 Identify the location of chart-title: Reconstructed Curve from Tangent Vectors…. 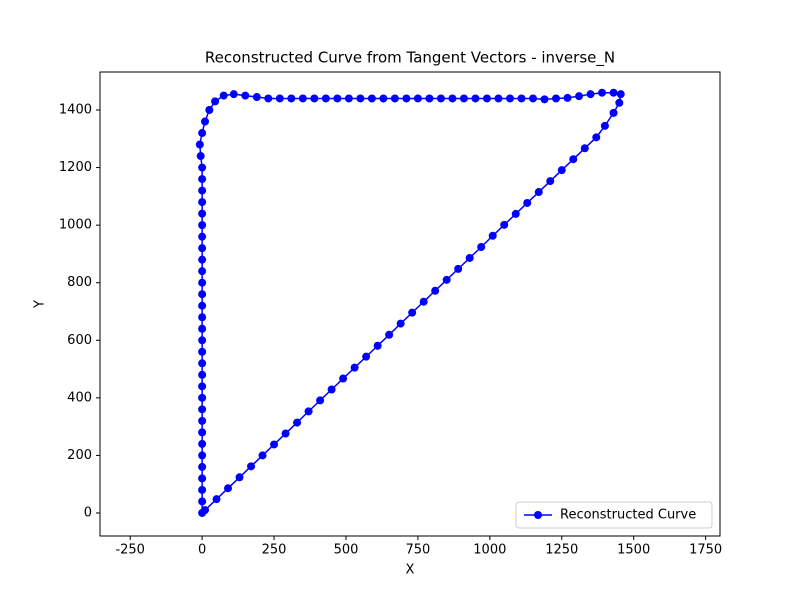
(410, 58).